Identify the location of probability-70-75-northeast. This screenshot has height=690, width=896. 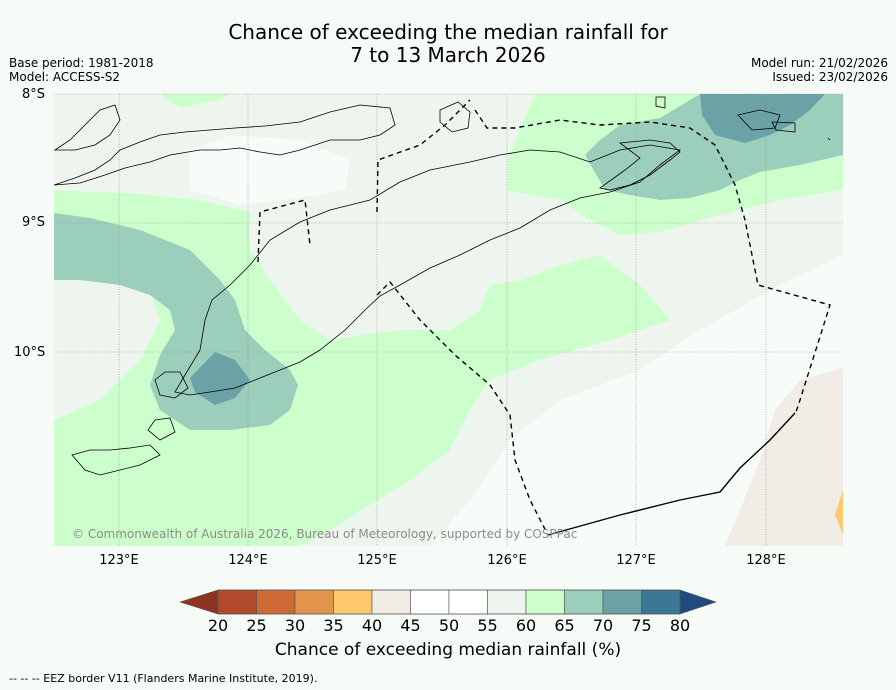
(762, 118).